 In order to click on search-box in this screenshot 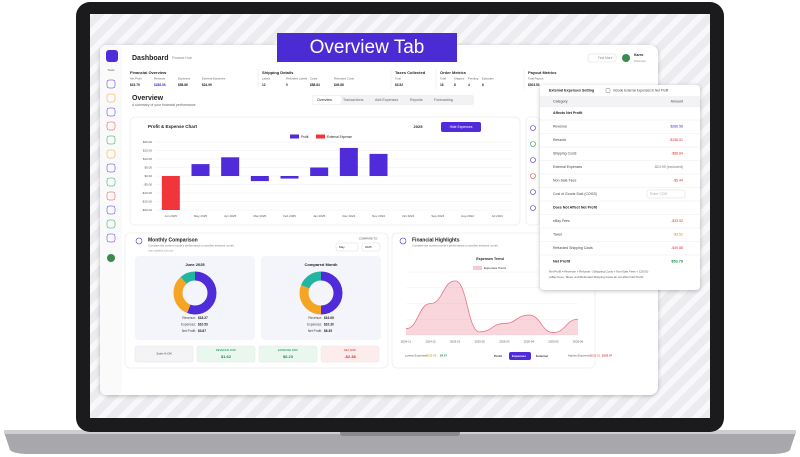, I will do `click(602, 58)`.